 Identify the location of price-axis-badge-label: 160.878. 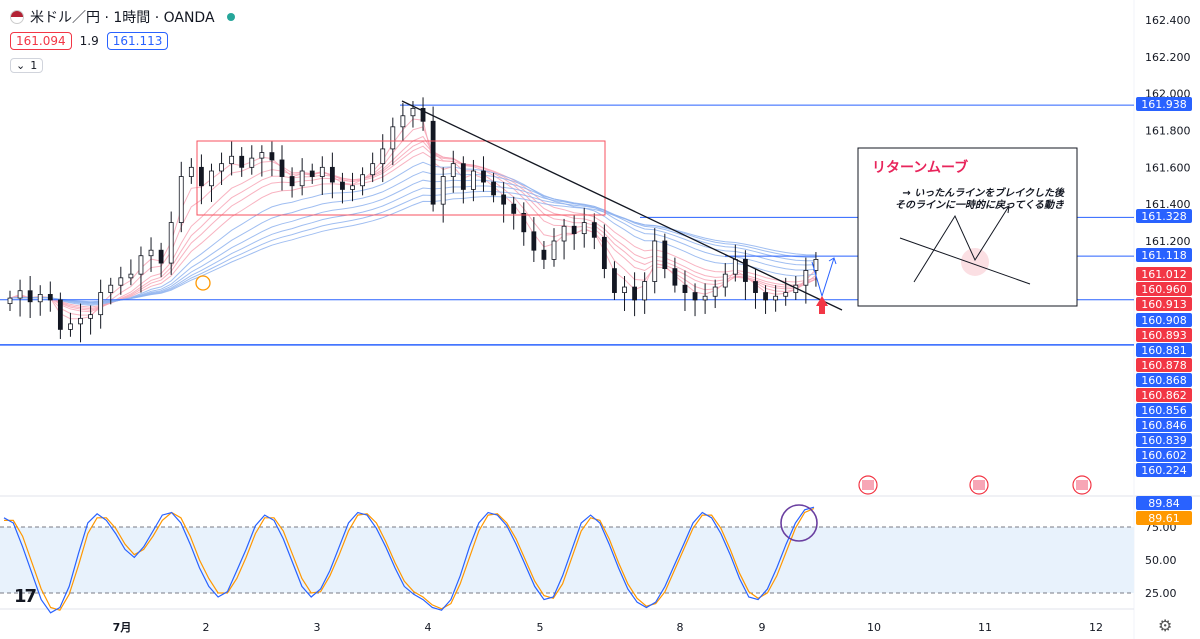
(1164, 365).